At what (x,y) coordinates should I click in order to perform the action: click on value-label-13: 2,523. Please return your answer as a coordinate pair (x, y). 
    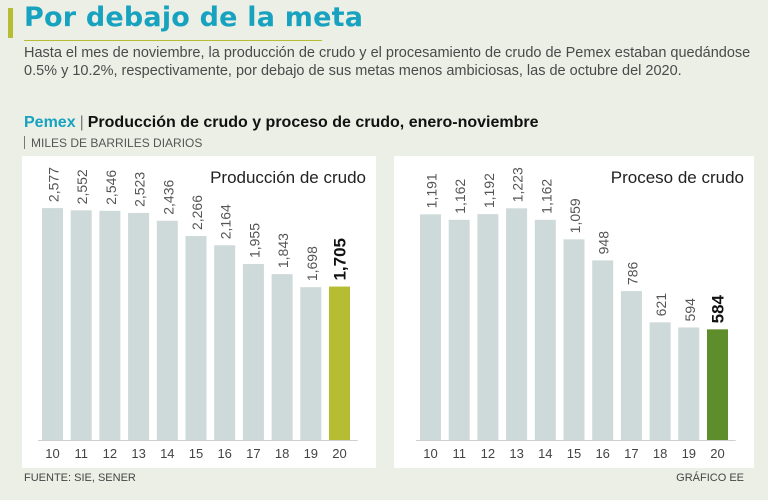
    Looking at the image, I should click on (140, 189).